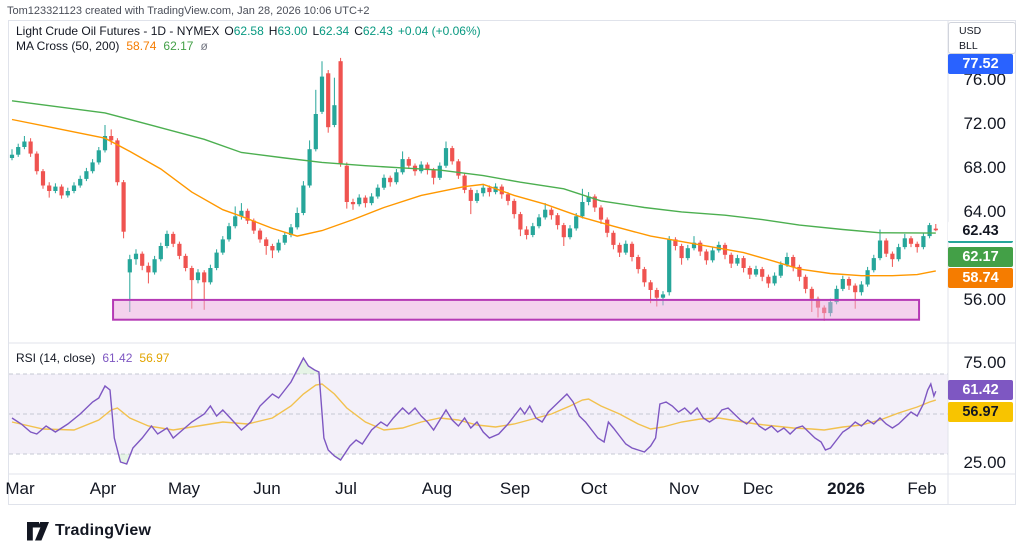 Image resolution: width=1024 pixels, height=551 pixels. Describe the element at coordinates (984, 211) in the screenshot. I see `price-tick-label: 64.00` at that location.